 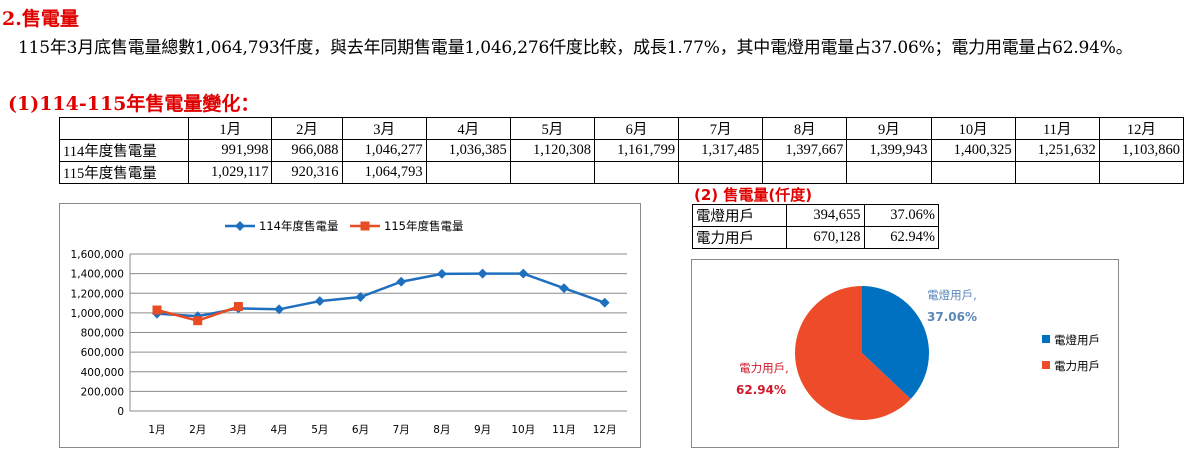 I want to click on y-tick-label: 1,000,000, so click(x=97, y=314).